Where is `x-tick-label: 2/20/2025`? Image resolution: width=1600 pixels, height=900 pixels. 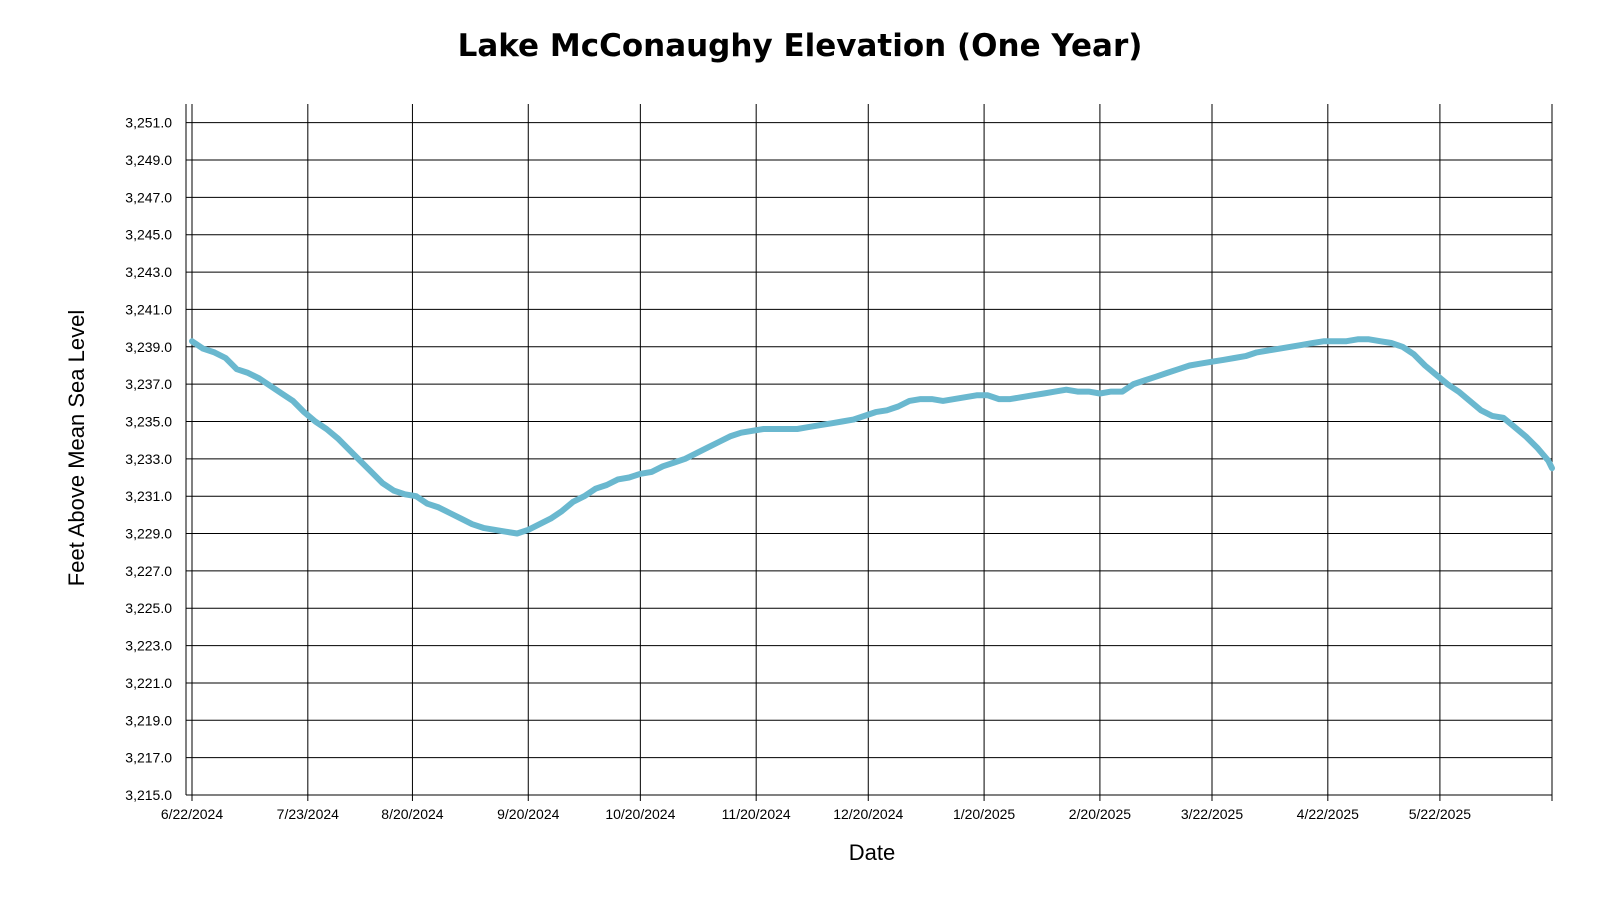
x-tick-label: 2/20/2025 is located at coordinates (1100, 814).